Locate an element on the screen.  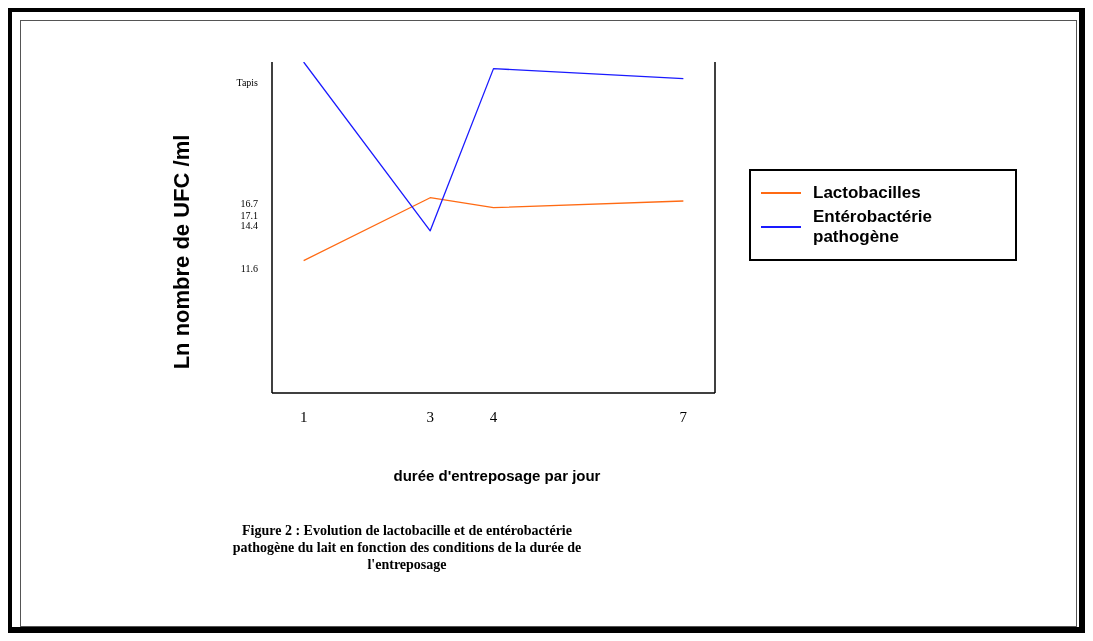
y-axis-title: Ln nombre de UFC /ml is located at coordinates (182, 252).